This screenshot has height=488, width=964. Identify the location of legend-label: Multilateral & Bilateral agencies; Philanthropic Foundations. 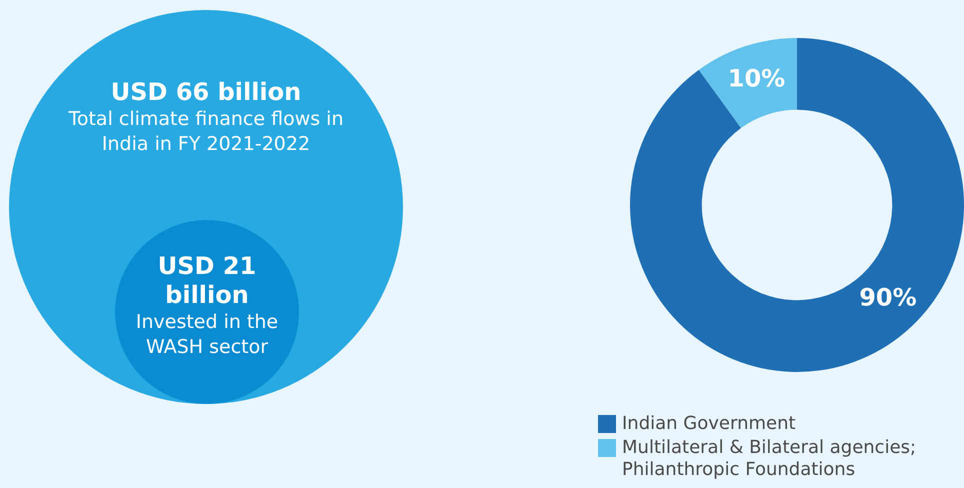
(770, 459).